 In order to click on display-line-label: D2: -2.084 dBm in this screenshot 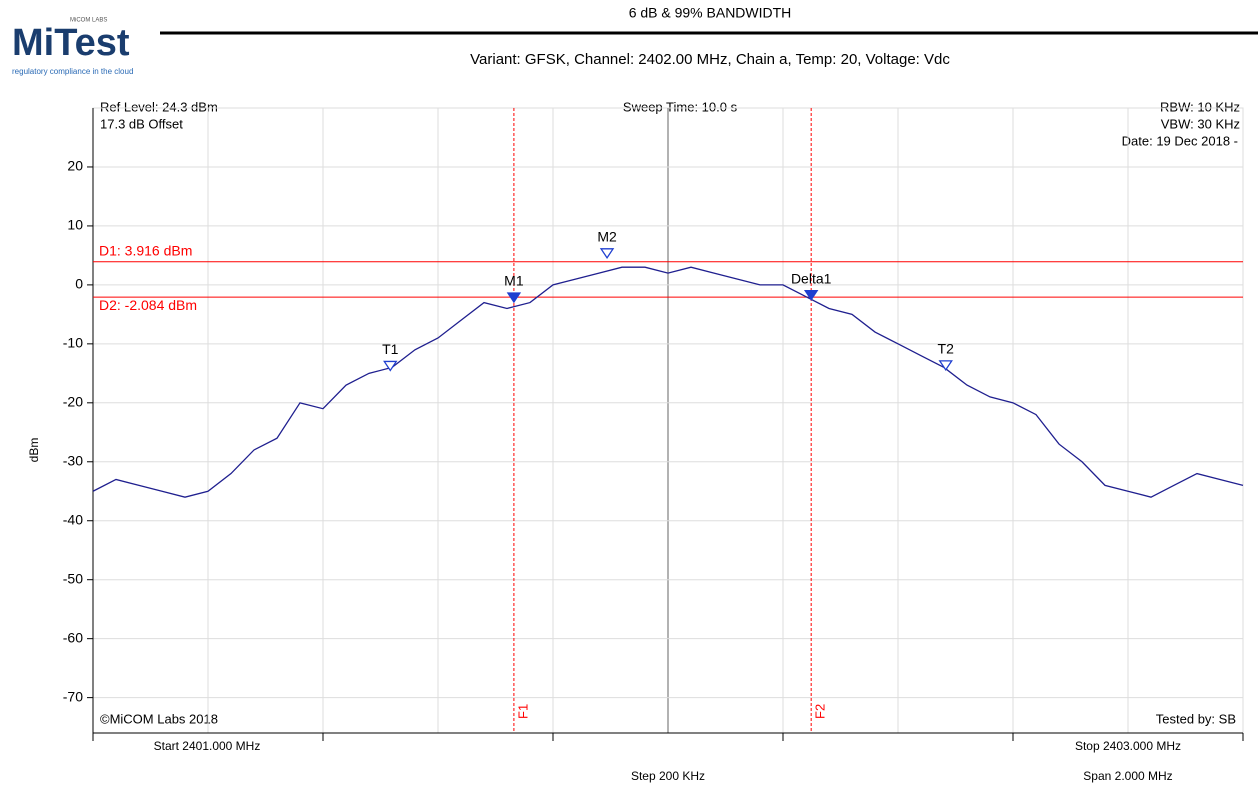, I will do `click(148, 305)`.